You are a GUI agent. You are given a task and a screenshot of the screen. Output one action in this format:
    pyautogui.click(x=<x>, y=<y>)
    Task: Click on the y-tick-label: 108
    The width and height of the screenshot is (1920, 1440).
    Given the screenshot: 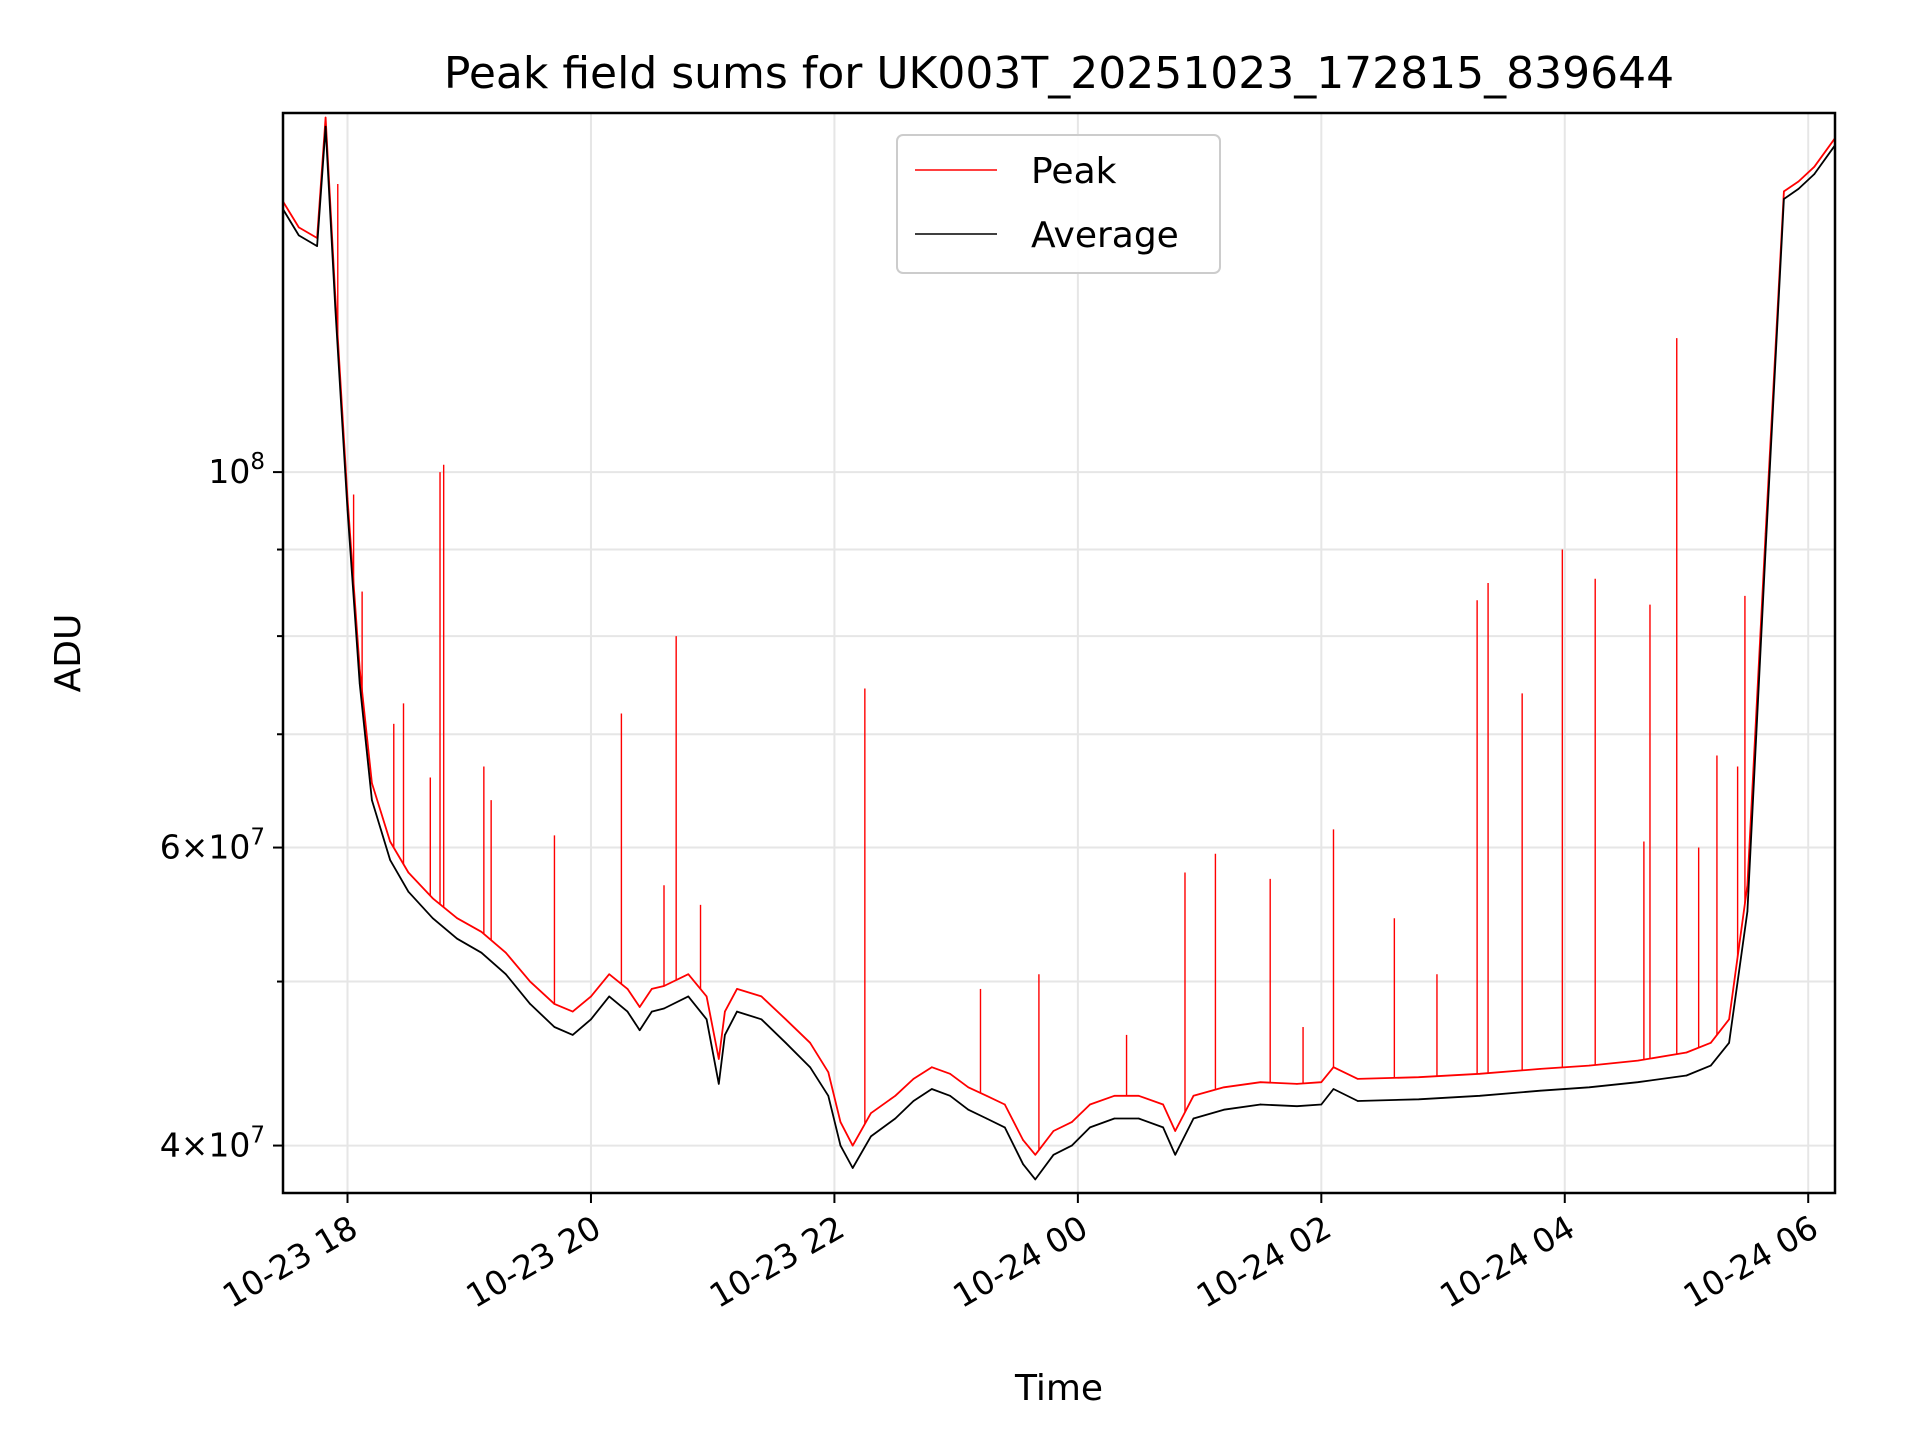 What is the action you would take?
    pyautogui.click(x=236, y=470)
    